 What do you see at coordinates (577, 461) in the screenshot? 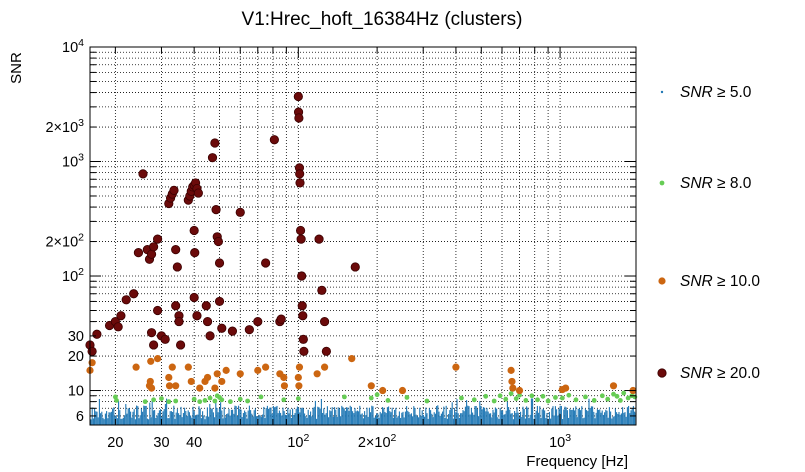
I see `x-axis-label: Frequency [Hz]` at bounding box center [577, 461].